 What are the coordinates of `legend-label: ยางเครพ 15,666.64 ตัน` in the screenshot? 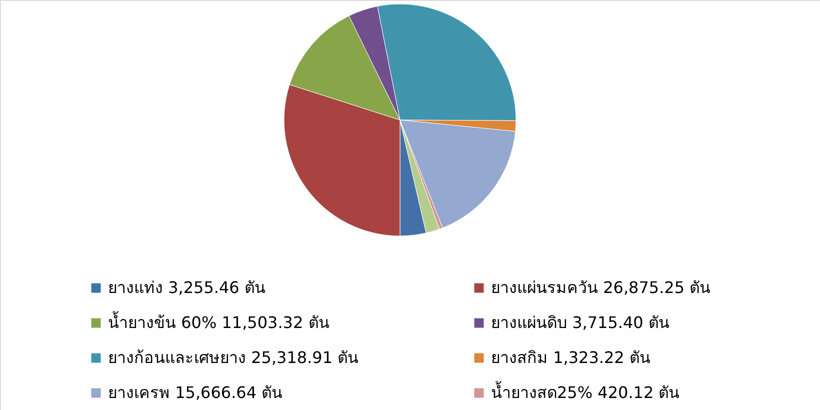 It's located at (195, 392).